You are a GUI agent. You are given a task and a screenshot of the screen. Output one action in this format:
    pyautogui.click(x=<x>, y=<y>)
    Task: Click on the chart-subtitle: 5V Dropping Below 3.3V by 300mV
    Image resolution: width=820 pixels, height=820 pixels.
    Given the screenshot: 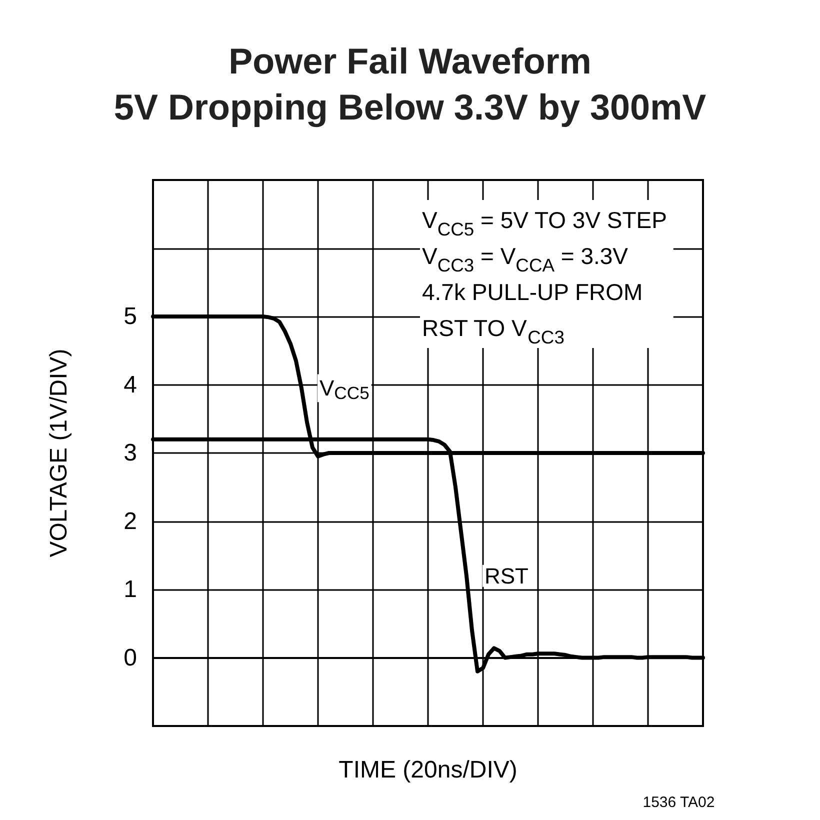 What is the action you would take?
    pyautogui.click(x=410, y=107)
    